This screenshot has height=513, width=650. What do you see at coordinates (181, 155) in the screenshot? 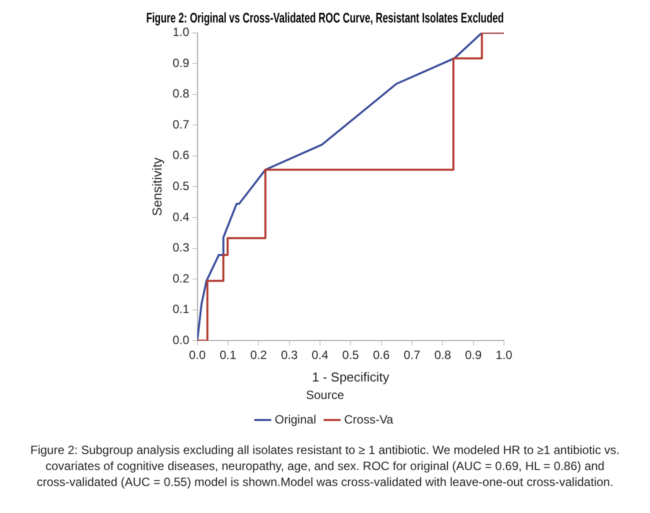
I see `y-tick-label: 0.6` at bounding box center [181, 155].